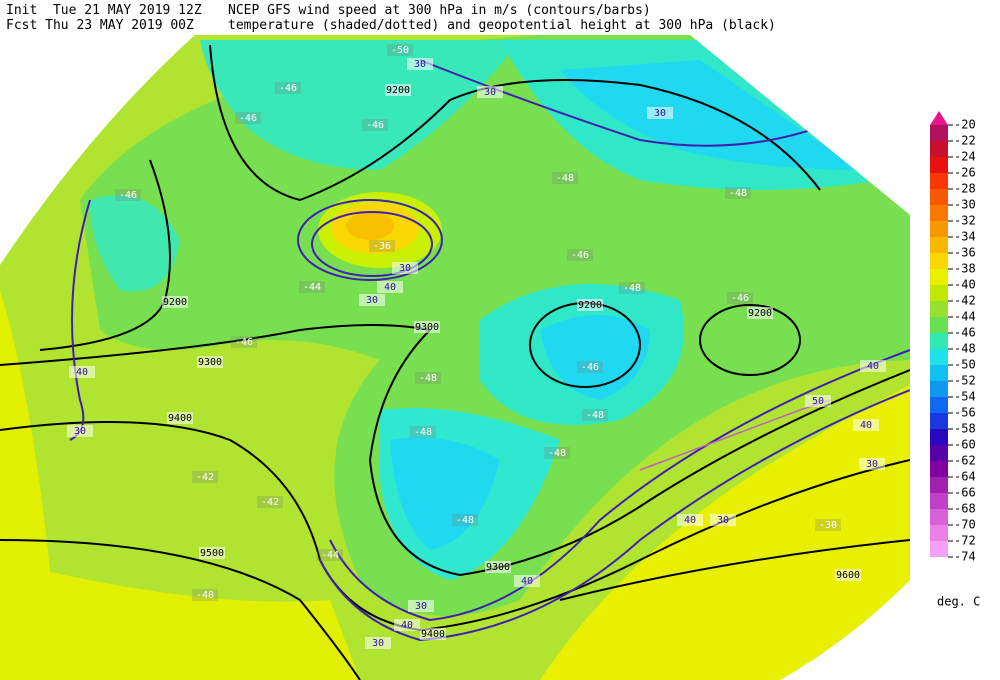 This screenshot has width=1000, height=680. I want to click on field-warm-core, so click(370, 226).